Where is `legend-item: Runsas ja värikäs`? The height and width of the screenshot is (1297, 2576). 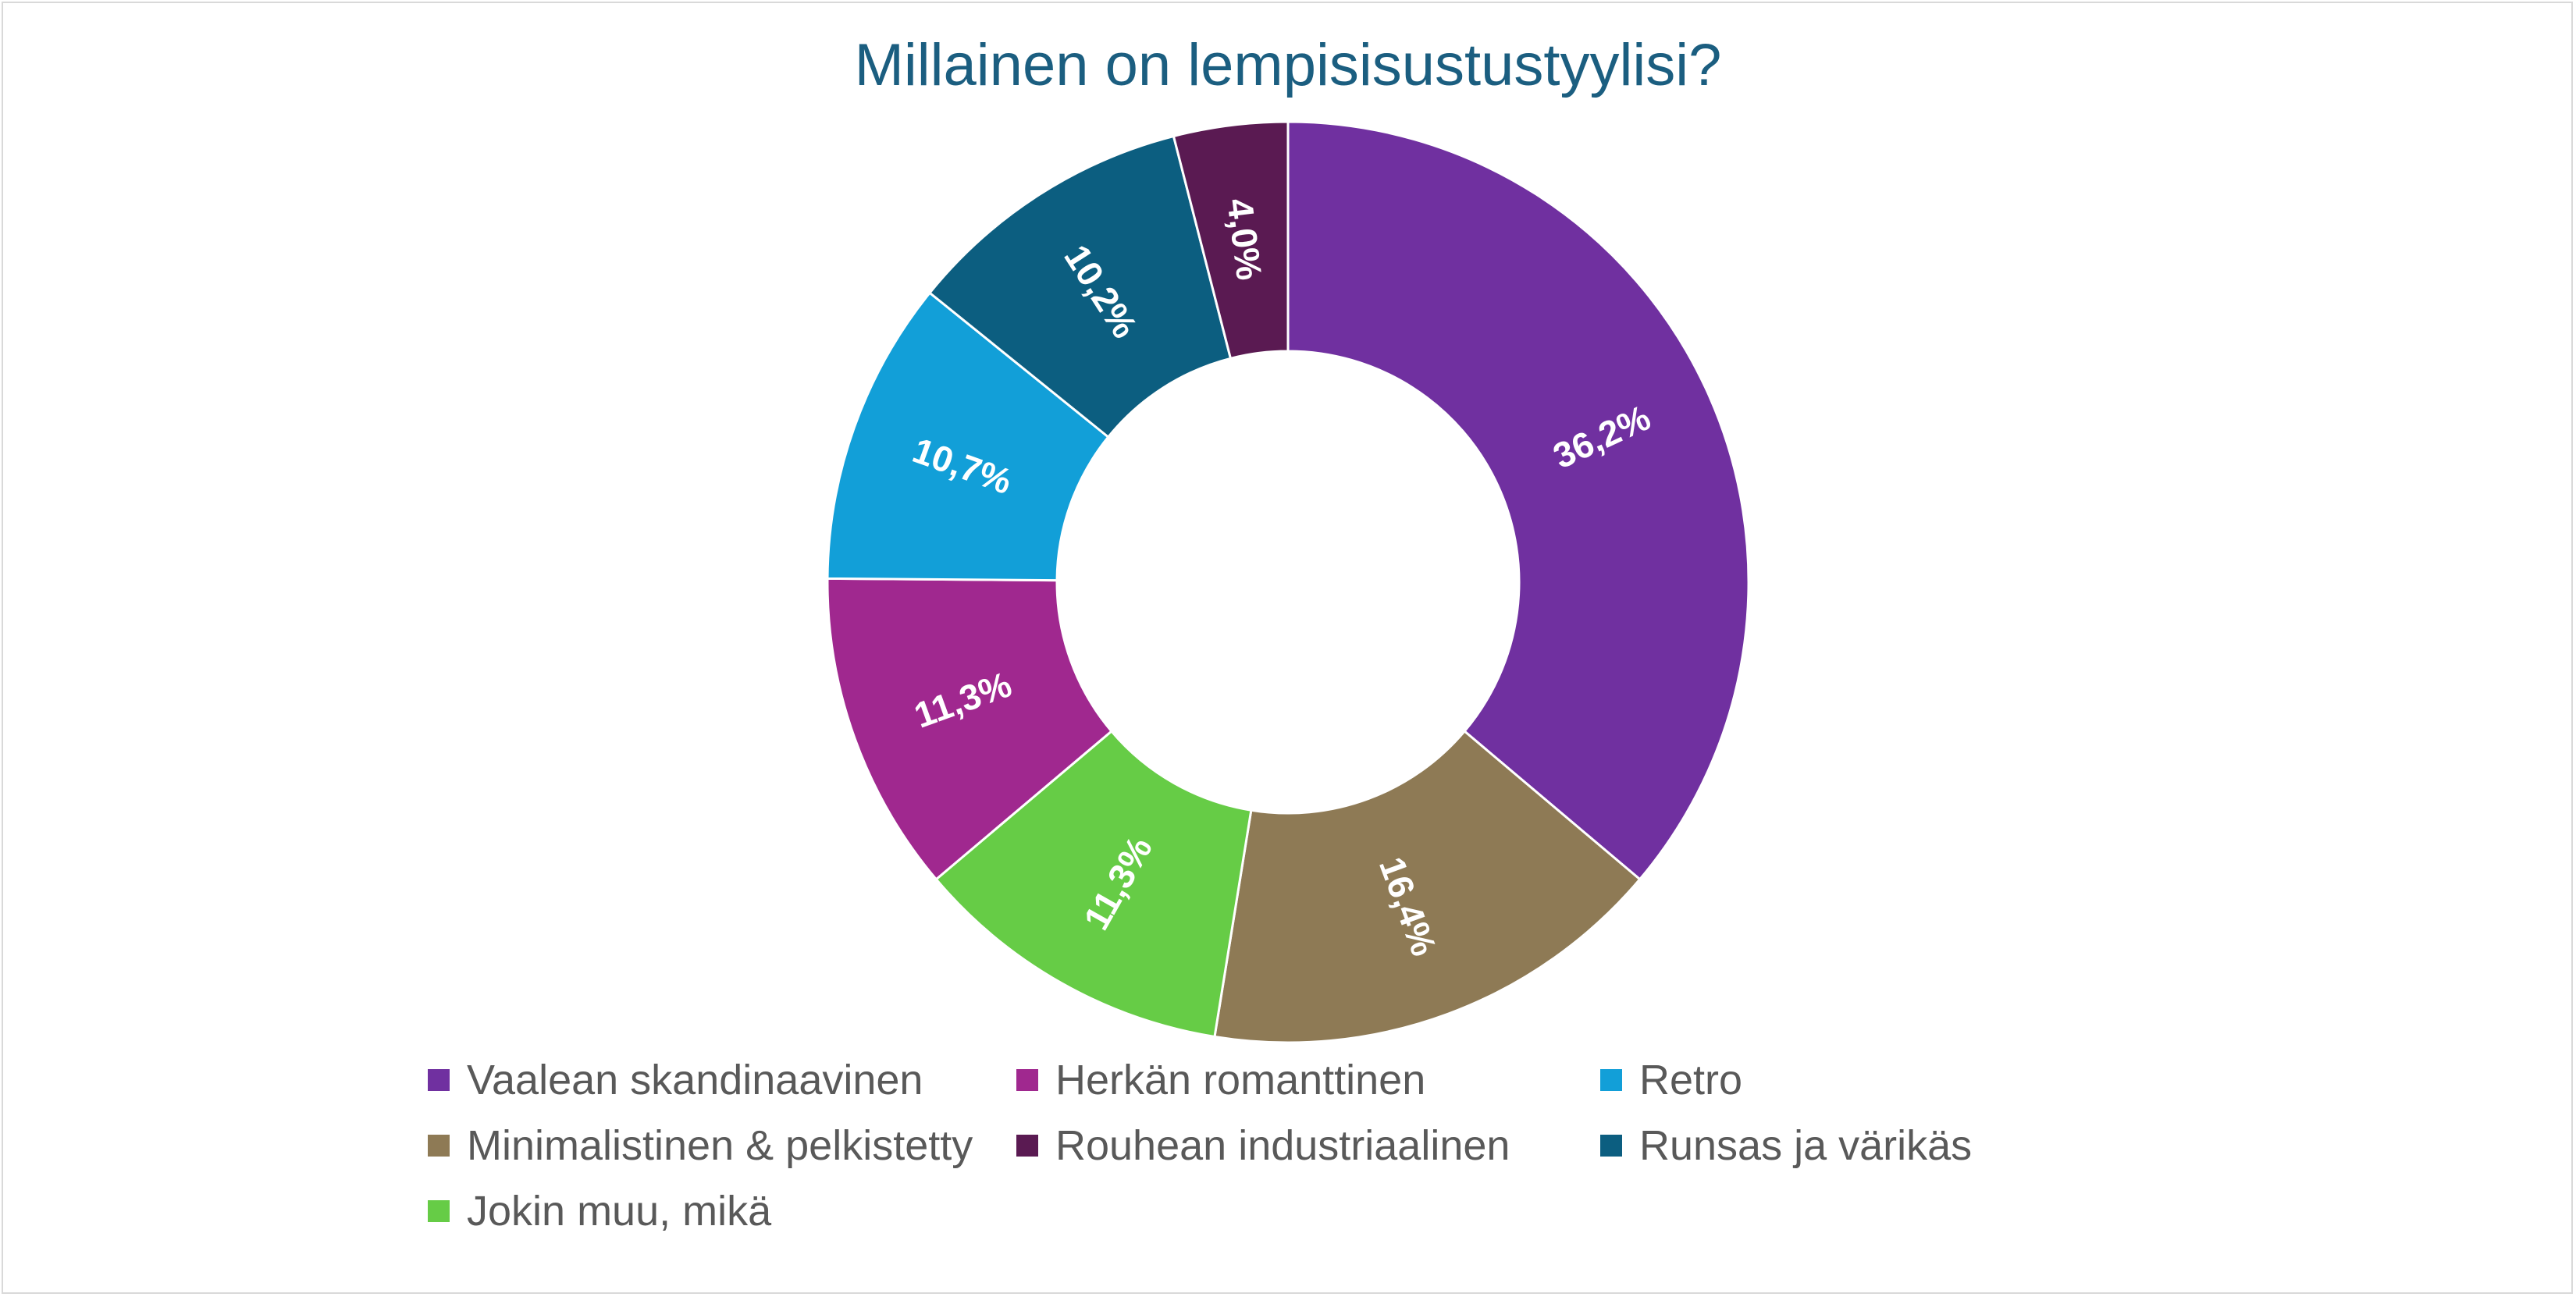
legend-item: Runsas ja värikäs is located at coordinates (1786, 1145).